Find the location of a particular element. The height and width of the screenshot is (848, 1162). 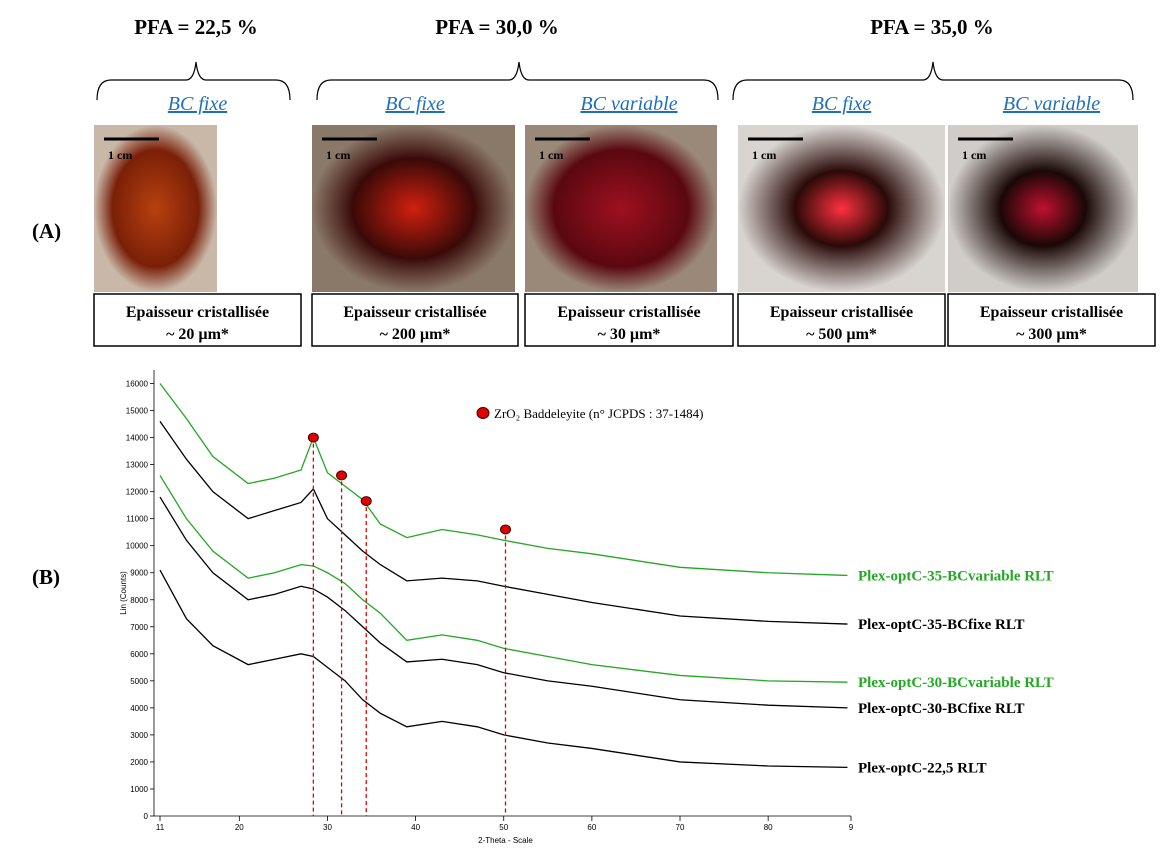

y-axis-label: Lin (Counts) is located at coordinates (123, 593).